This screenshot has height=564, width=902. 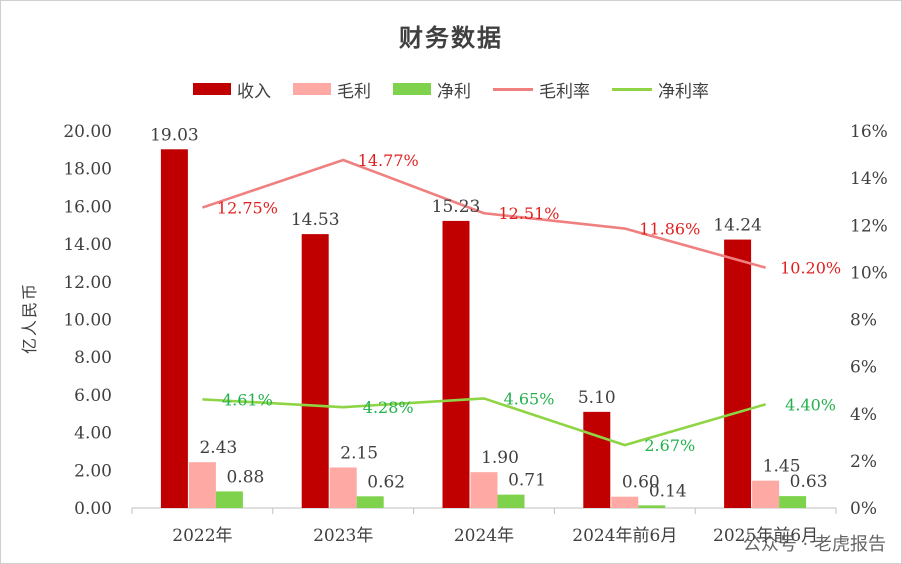 What do you see at coordinates (388, 160) in the screenshot?
I see `data-label-gross-margin: 14.77%` at bounding box center [388, 160].